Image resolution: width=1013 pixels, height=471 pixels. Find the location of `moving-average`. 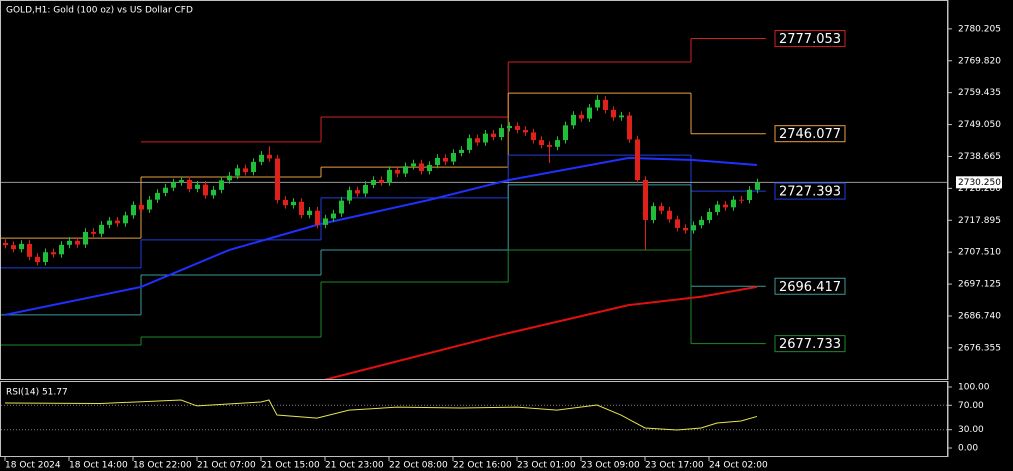

moving-average is located at coordinates (541, 332).